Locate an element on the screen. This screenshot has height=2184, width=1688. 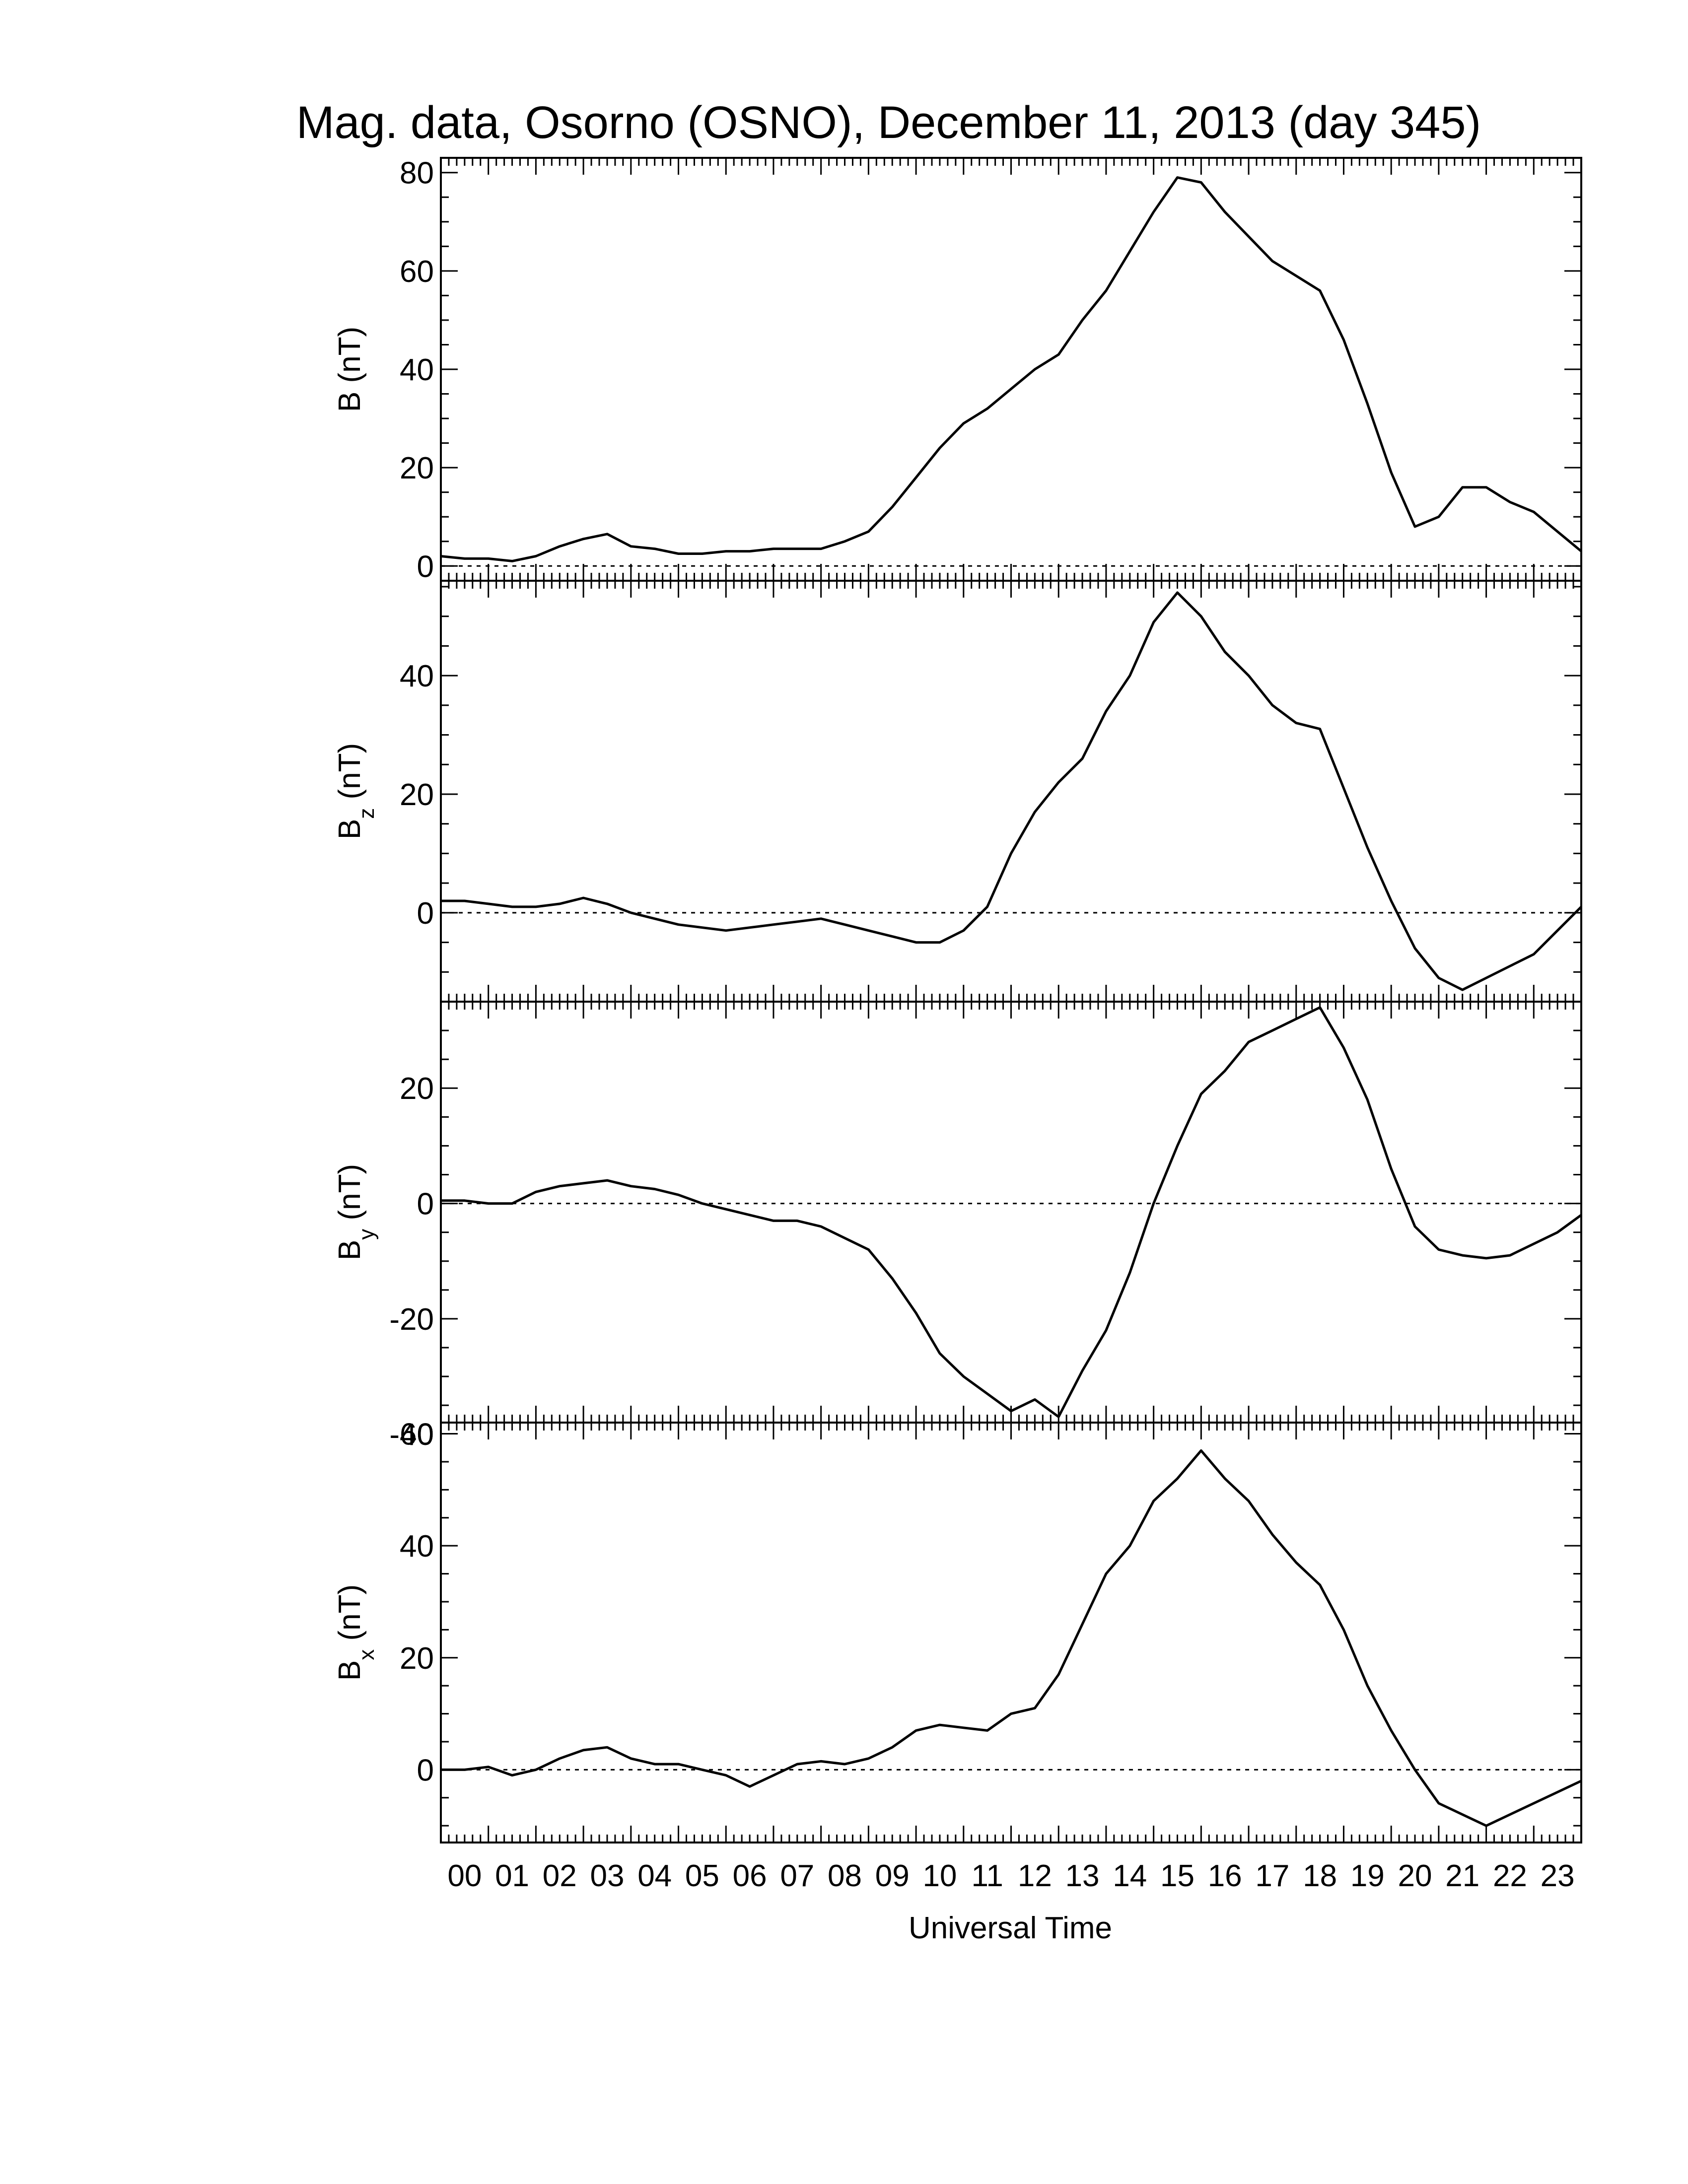
x-tick-label: 11 is located at coordinates (987, 1876).